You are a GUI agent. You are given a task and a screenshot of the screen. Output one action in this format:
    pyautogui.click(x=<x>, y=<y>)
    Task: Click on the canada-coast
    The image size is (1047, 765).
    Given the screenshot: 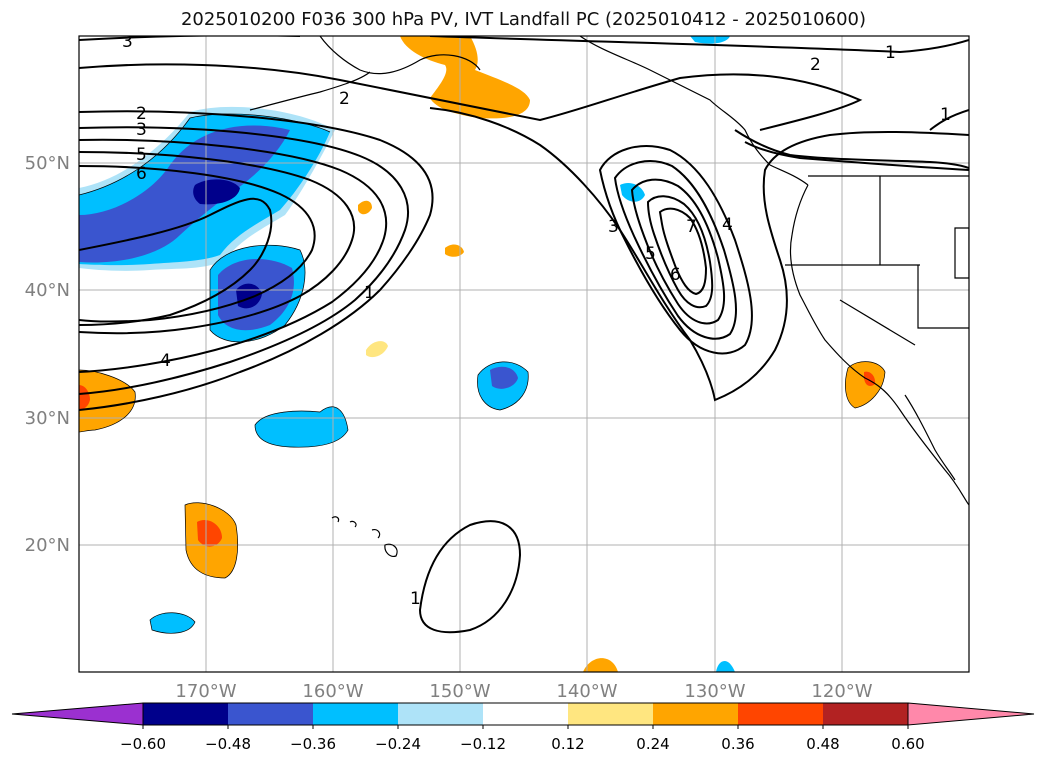 What is the action you would take?
    pyautogui.click(x=694, y=111)
    